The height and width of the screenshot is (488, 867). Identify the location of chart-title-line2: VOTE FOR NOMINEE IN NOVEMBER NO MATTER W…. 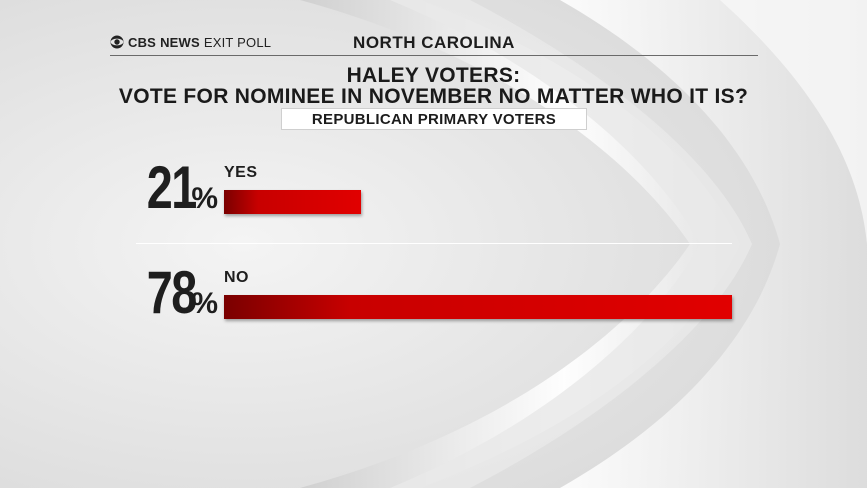
(433, 96).